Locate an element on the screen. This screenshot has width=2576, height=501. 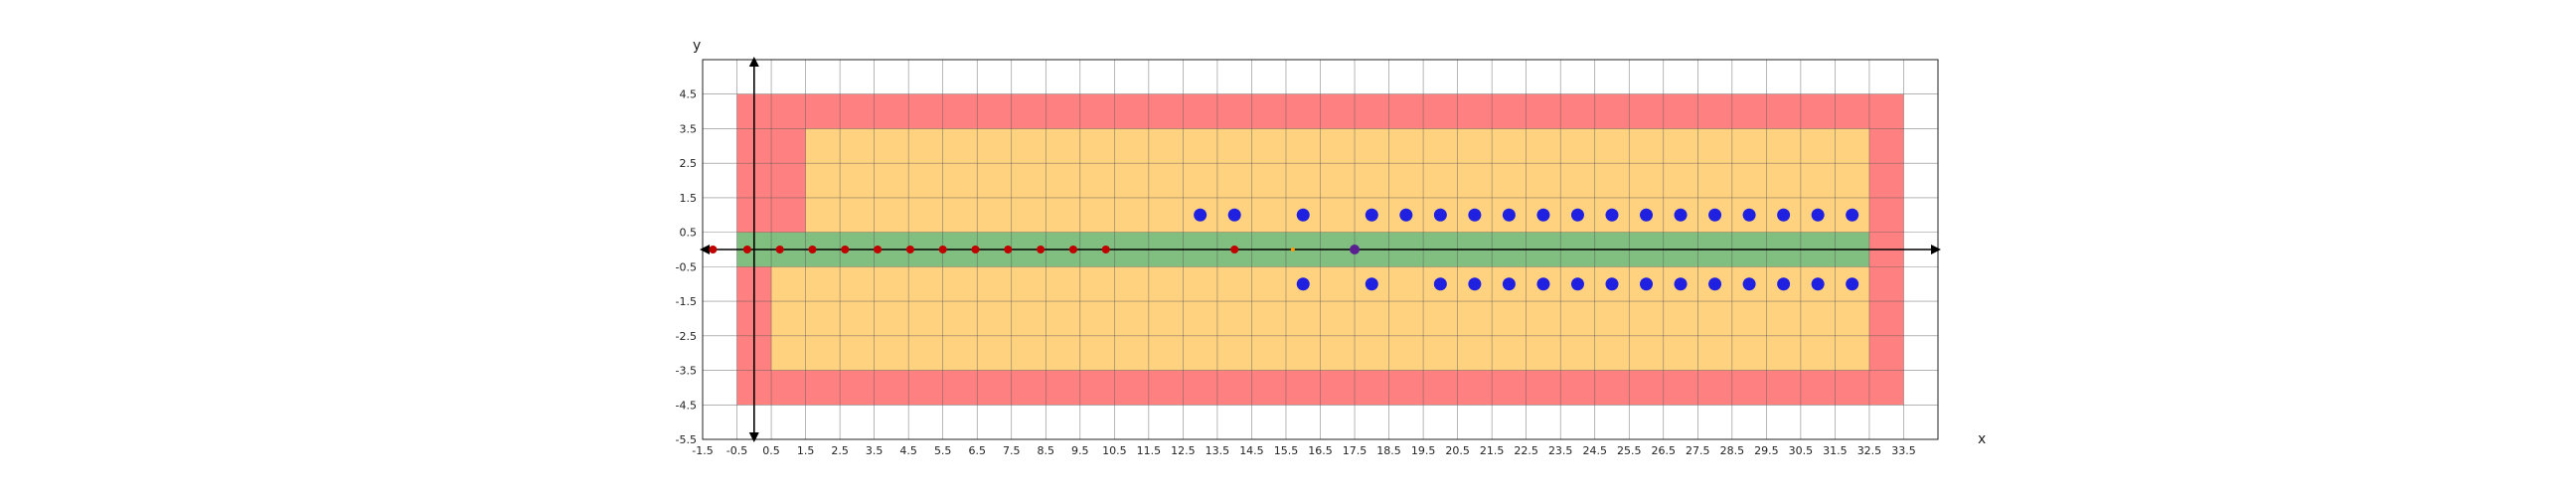
y-axis-arrow-down is located at coordinates (753, 437).